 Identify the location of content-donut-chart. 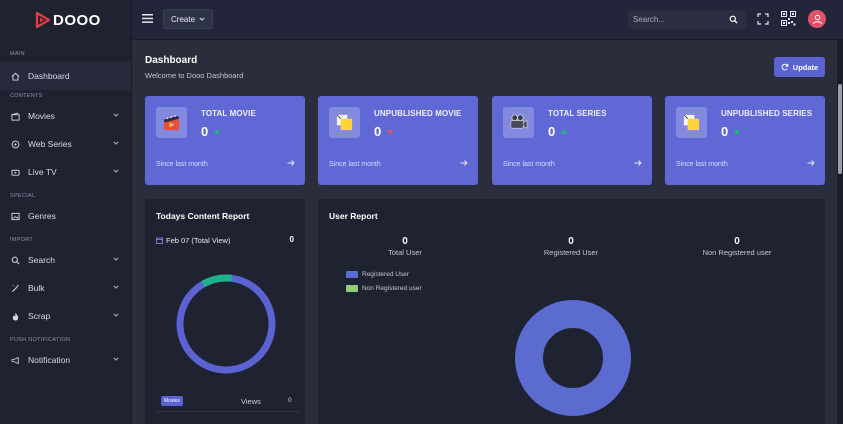
(226, 324).